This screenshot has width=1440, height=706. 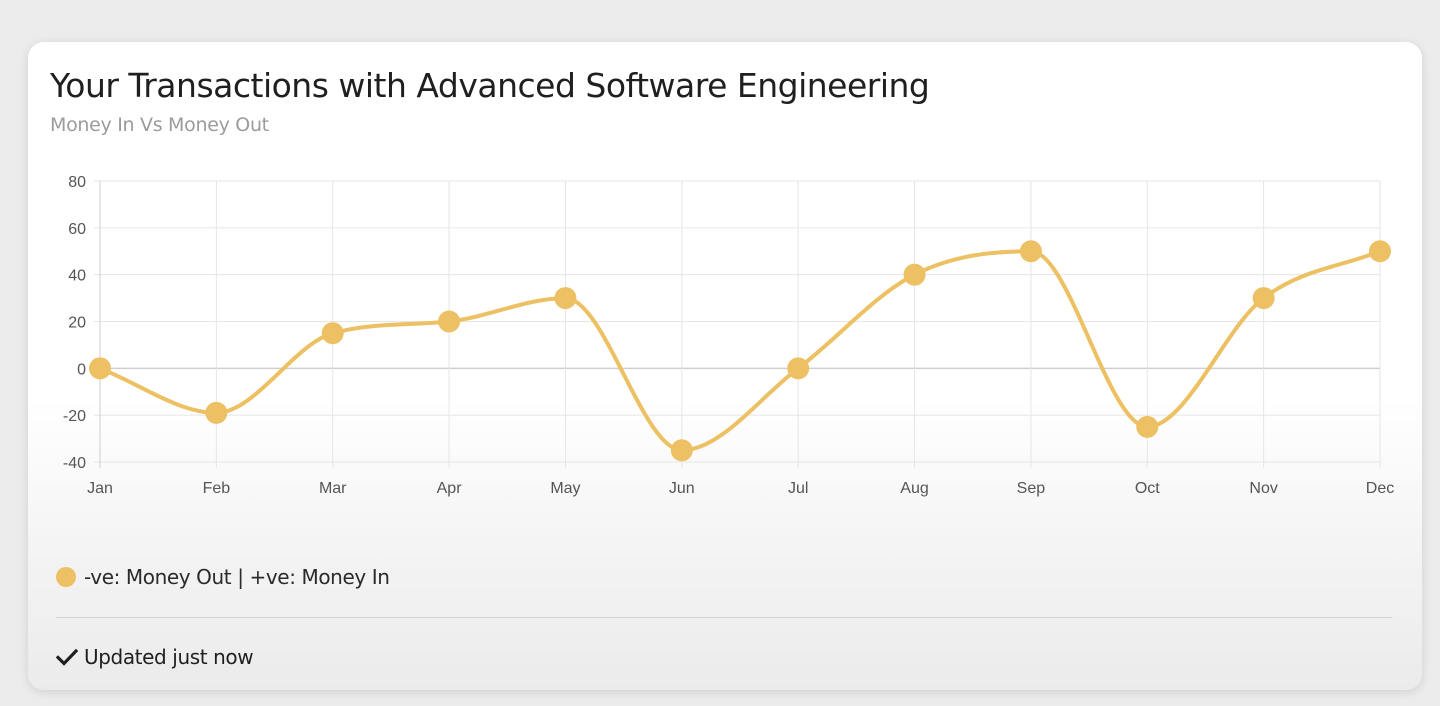 I want to click on y-tick-label: 40, so click(x=77, y=276).